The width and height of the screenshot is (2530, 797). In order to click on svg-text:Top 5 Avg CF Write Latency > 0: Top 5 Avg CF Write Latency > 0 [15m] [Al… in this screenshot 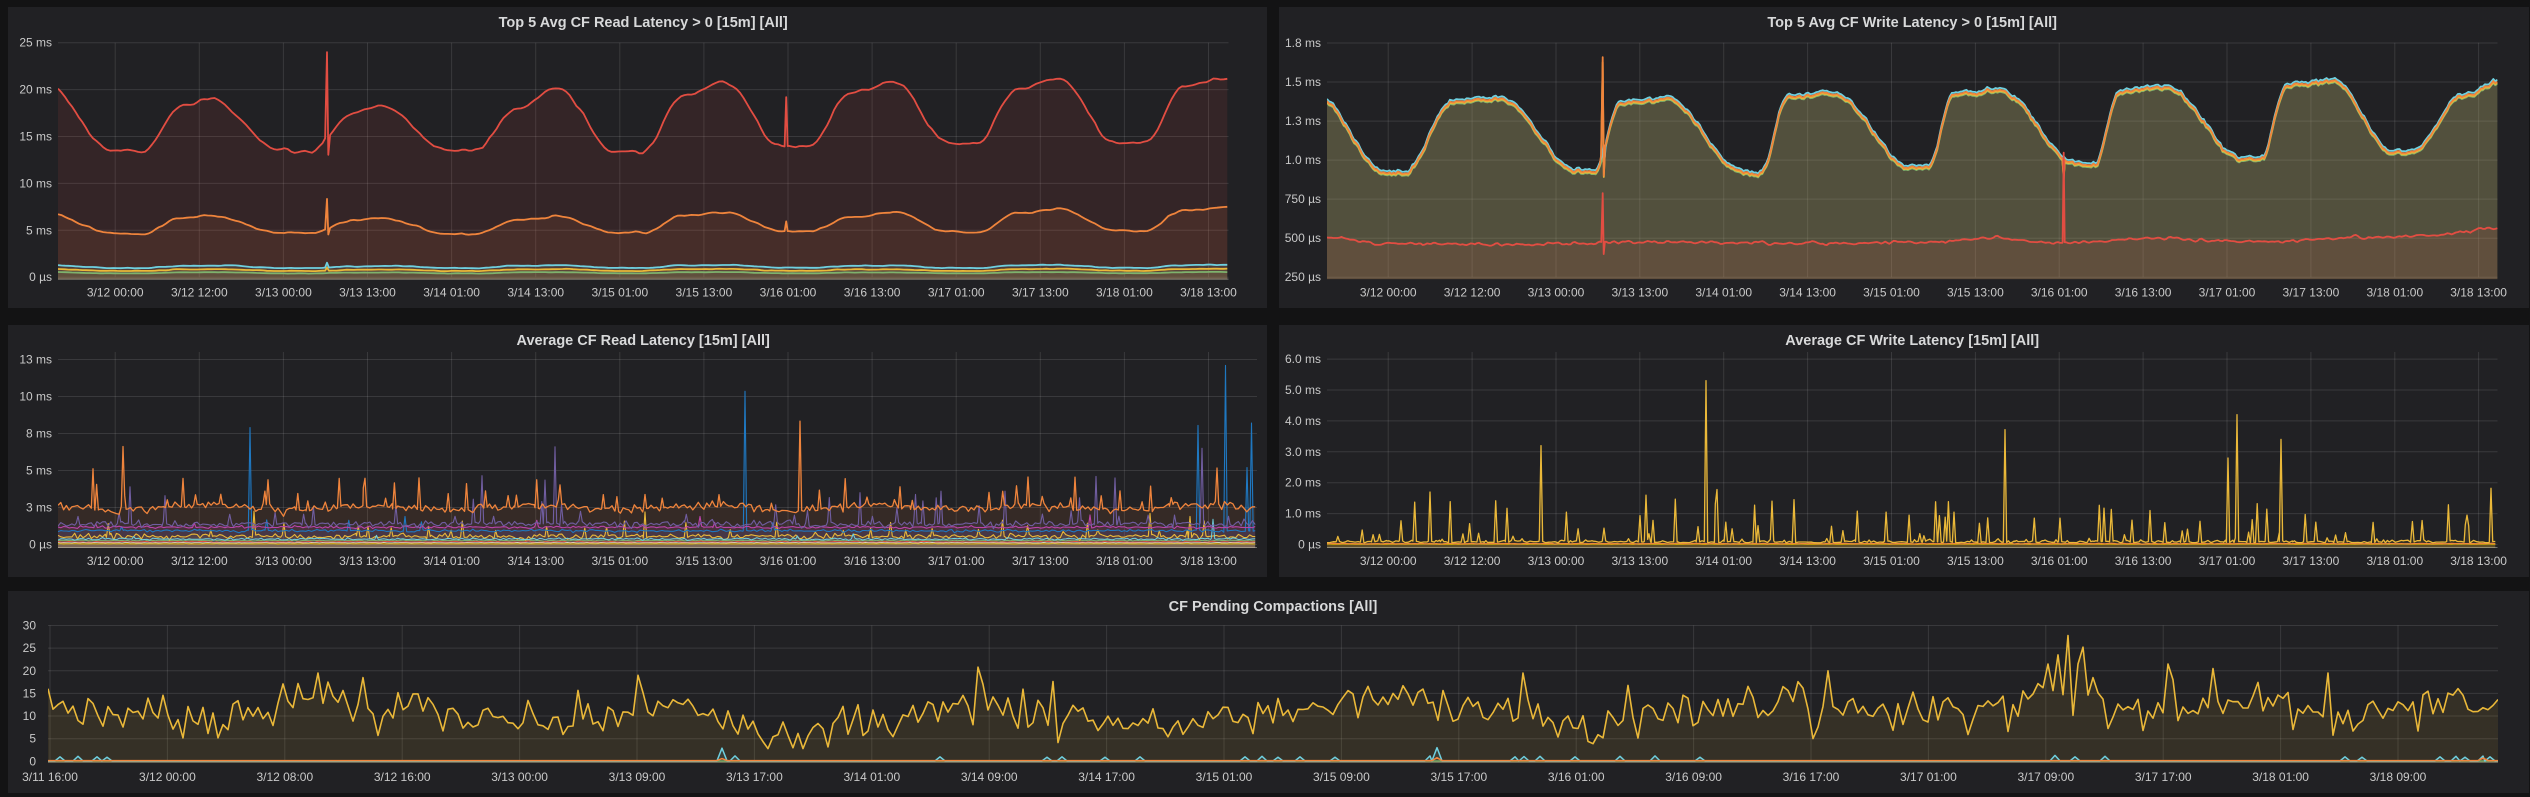, I will do `click(1912, 23)`.